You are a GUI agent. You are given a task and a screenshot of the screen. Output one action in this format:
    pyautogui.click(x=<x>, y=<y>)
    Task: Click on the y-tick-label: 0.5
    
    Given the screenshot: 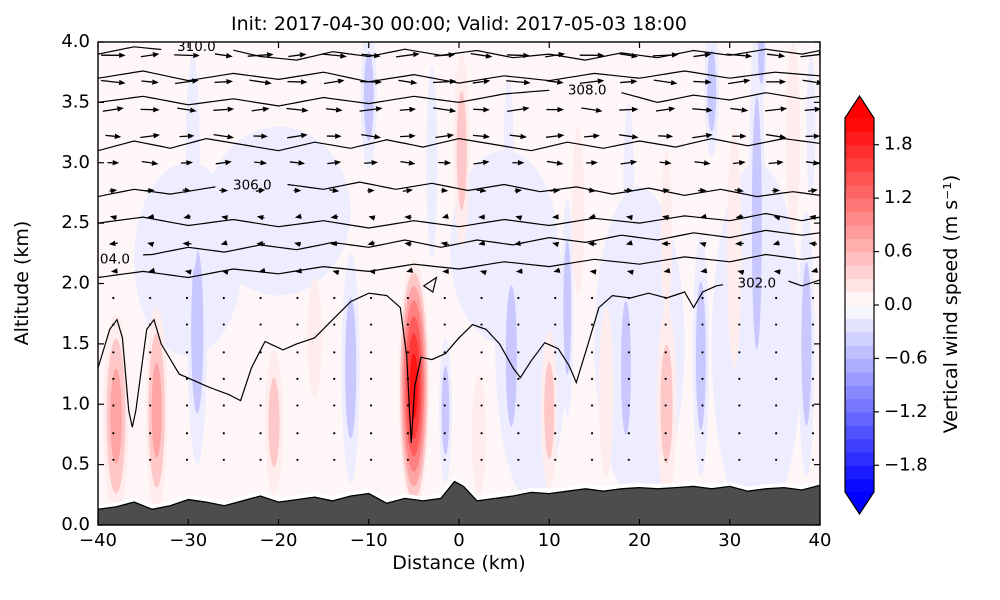 What is the action you would take?
    pyautogui.click(x=75, y=464)
    